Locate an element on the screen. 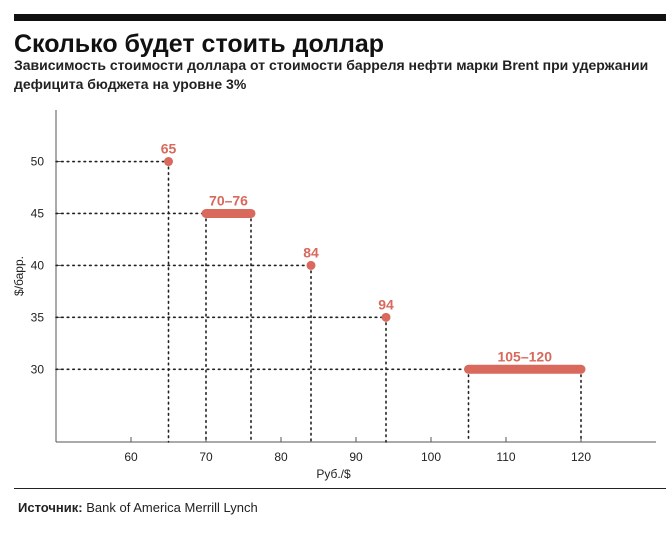  x-tick-label-80: 80 is located at coordinates (281, 457).